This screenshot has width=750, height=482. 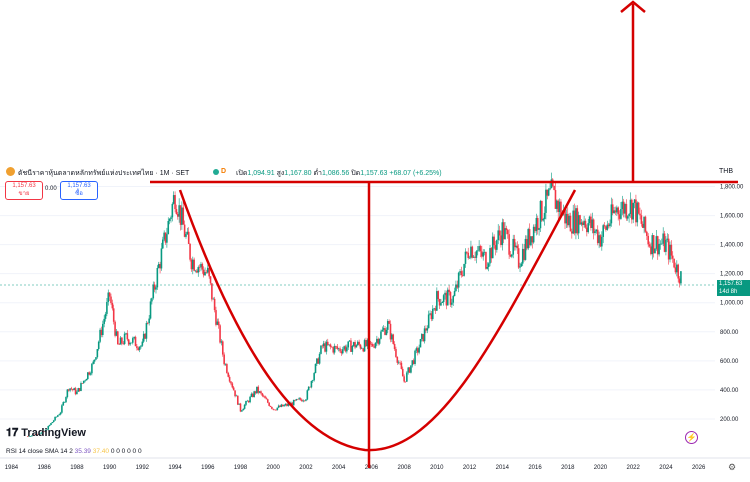 What do you see at coordinates (46, 433) in the screenshot?
I see `tradingview-logo: 𝟏𝟕 TradingView` at bounding box center [46, 433].